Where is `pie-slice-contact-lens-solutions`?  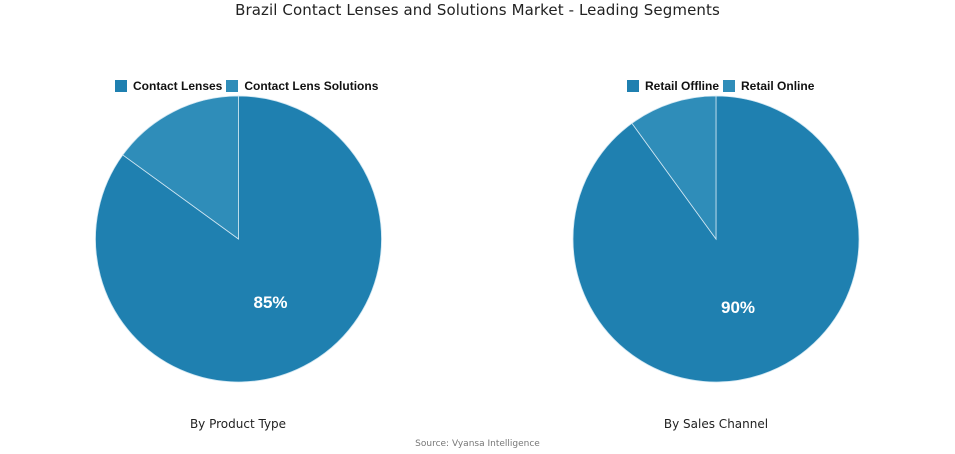
pie-slice-contact-lens-solutions is located at coordinates (180, 167).